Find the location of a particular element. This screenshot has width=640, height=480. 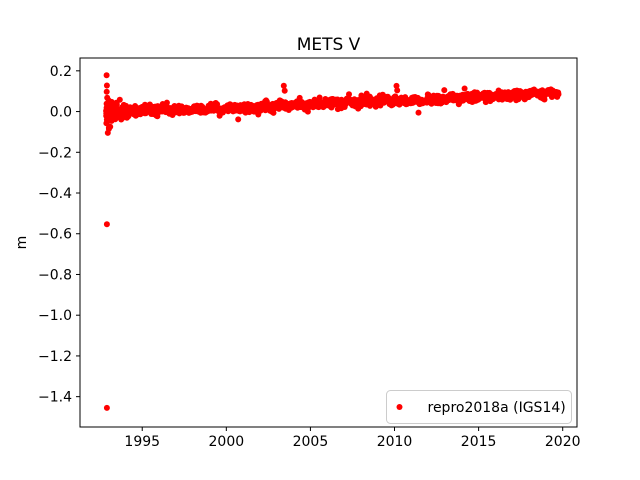

x-tick-label: 2005 is located at coordinates (311, 442).